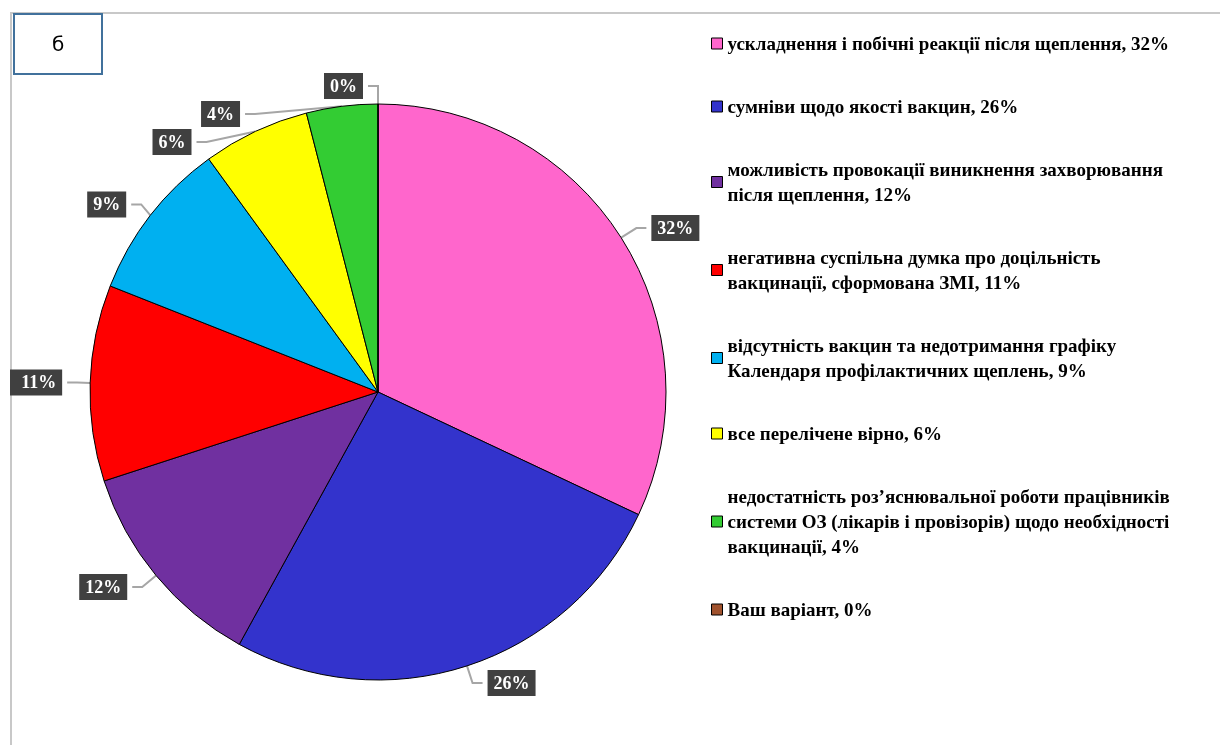 The image size is (1220, 745). What do you see at coordinates (922, 358) in the screenshot?
I see `legend-label: відсутність вакцин та недотримання графіку Календаря профілактичних щеплень, 9%` at bounding box center [922, 358].